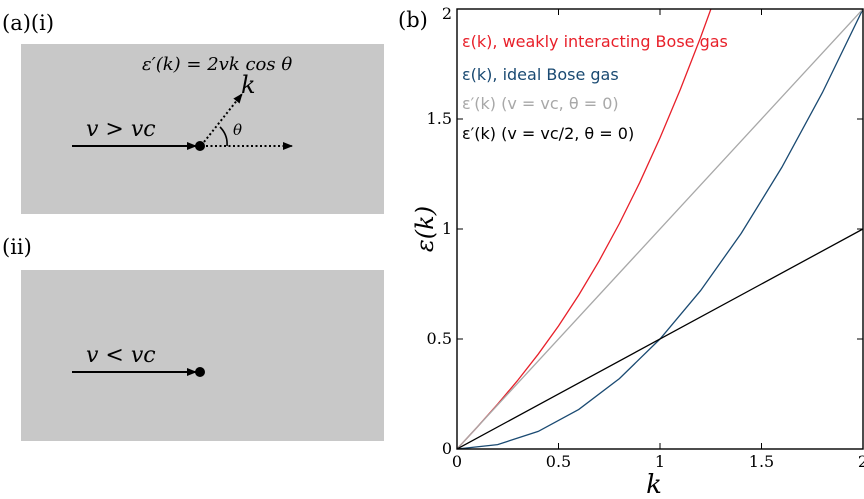 This screenshot has height=499, width=864. I want to click on dispersion-equation: ε′(k) = 2vk cos θ, so click(217, 64).